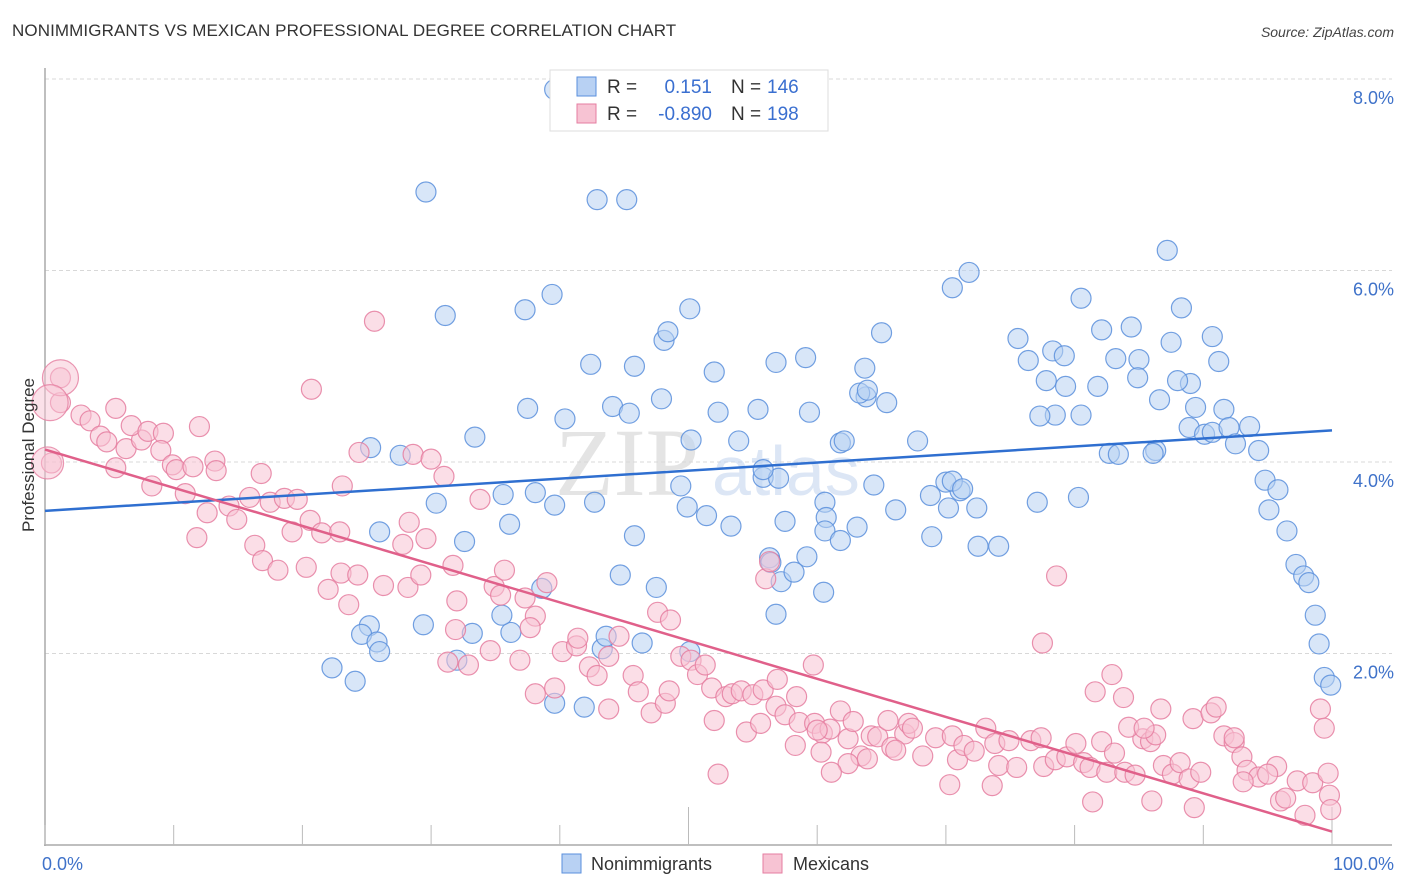 The height and width of the screenshot is (892, 1406). I want to click on x-tick-labels: 0.0% 100.0%, so click(718, 864).